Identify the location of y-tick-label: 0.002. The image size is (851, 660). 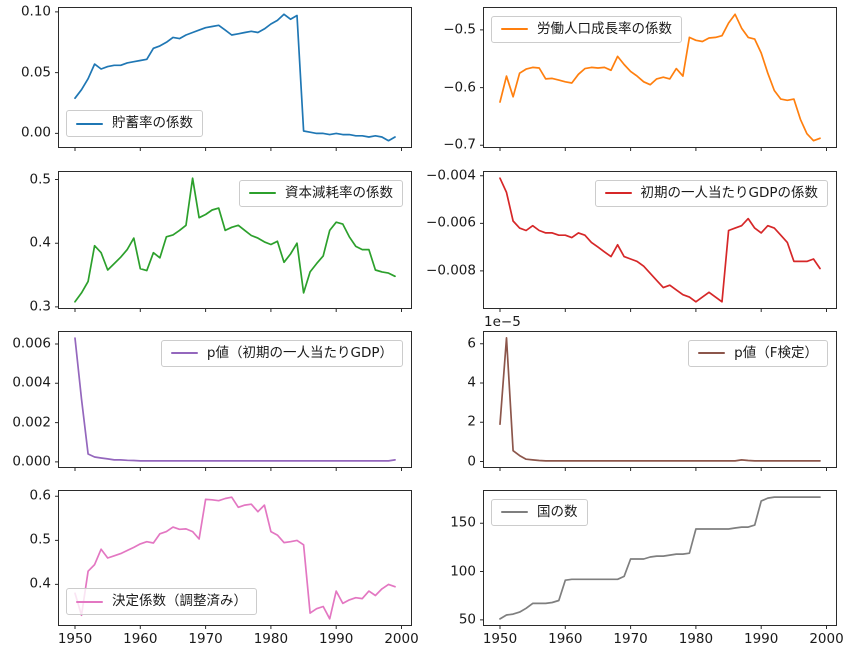
(31, 421).